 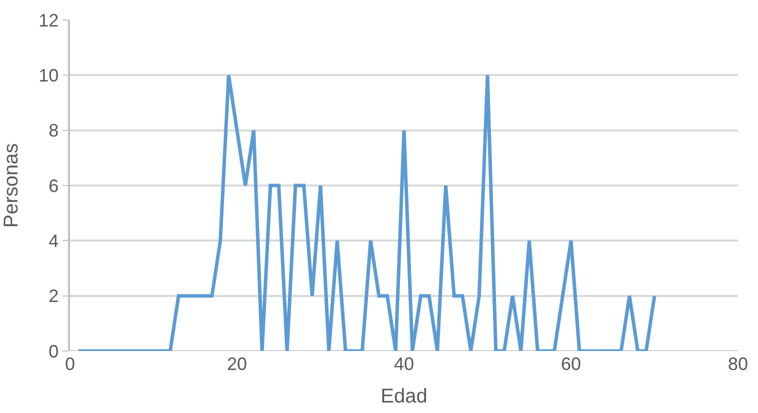 What do you see at coordinates (571, 364) in the screenshot?
I see `x-tick-label: 60` at bounding box center [571, 364].